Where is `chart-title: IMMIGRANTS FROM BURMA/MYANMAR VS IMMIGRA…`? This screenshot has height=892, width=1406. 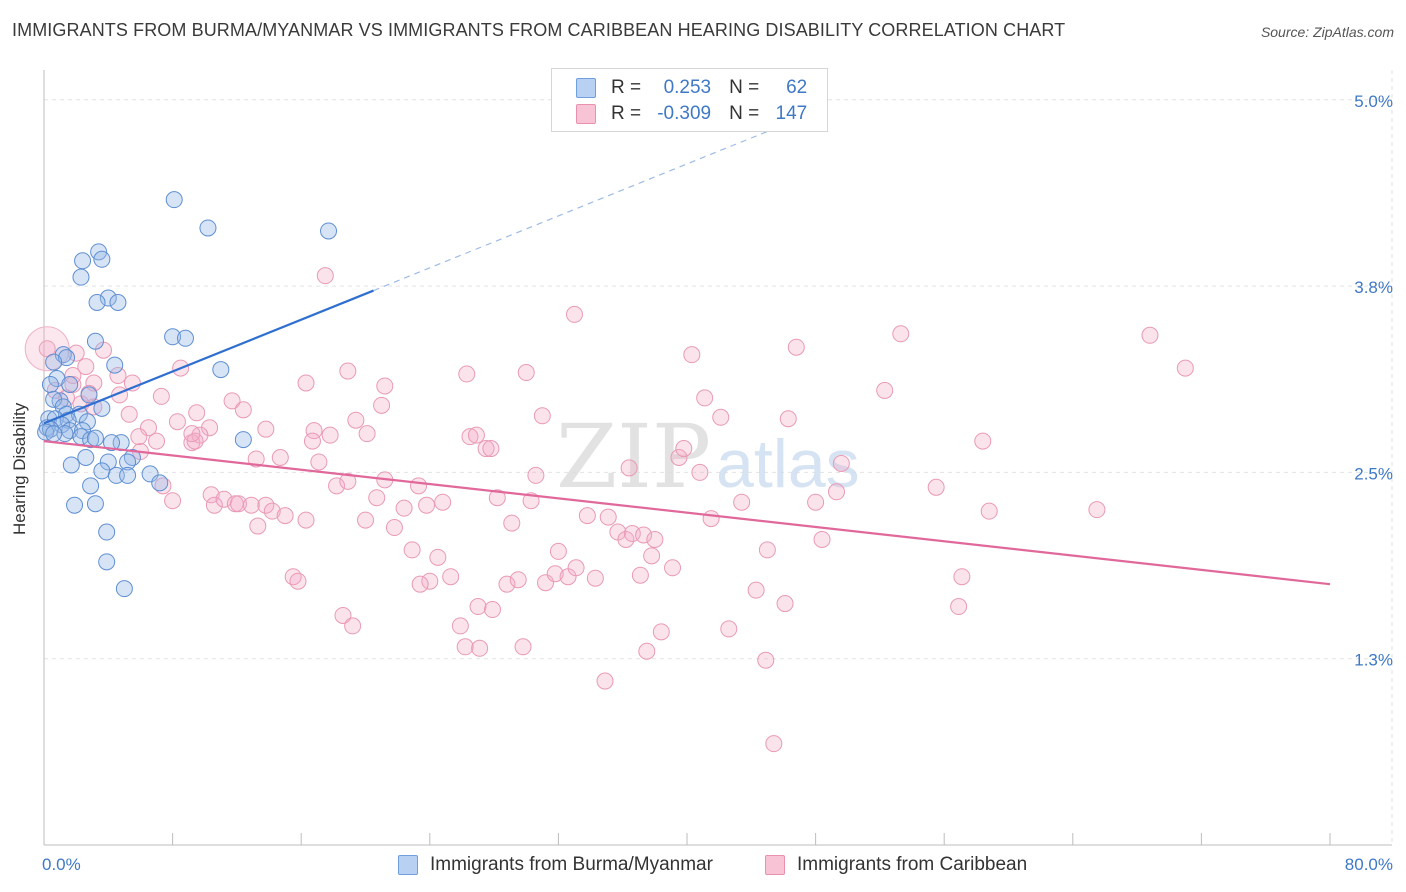
chart-title: IMMIGRANTS FROM BURMA/MYANMAR VS IMMIGRA… is located at coordinates (539, 30).